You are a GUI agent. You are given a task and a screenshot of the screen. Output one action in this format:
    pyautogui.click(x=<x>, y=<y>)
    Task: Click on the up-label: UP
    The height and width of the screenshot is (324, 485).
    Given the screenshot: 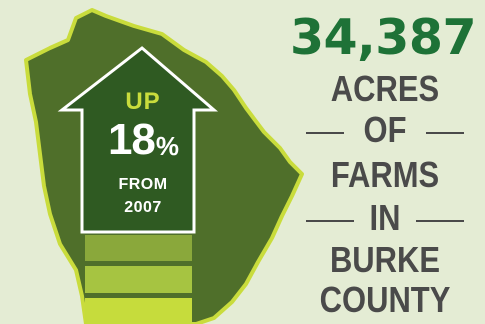 What is the action you would take?
    pyautogui.click(x=143, y=101)
    